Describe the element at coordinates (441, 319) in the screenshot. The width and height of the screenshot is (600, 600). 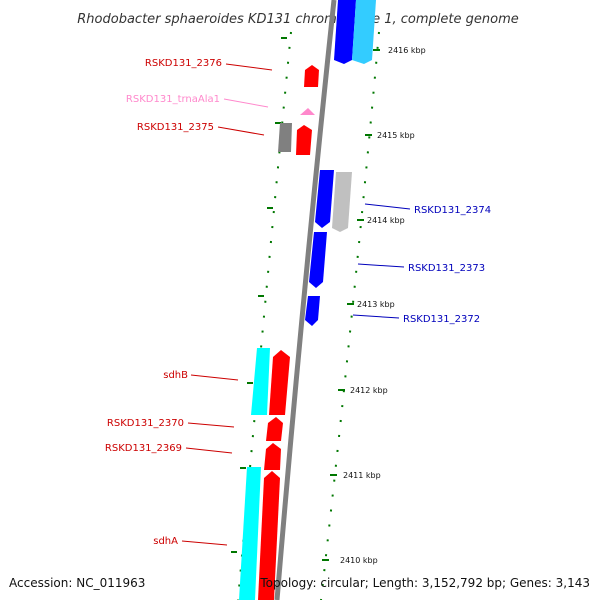
I see `label-rskd131-2372: RSKD131_2372` at that location.